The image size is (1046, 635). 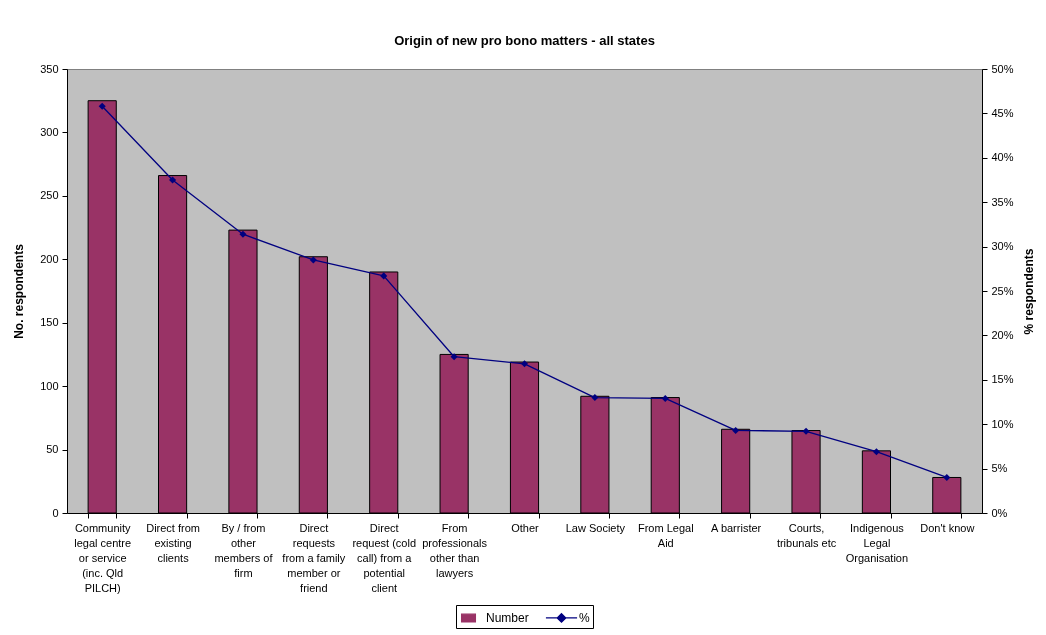 What do you see at coordinates (1002, 157) in the screenshot?
I see `y2-tick-label: 40%` at bounding box center [1002, 157].